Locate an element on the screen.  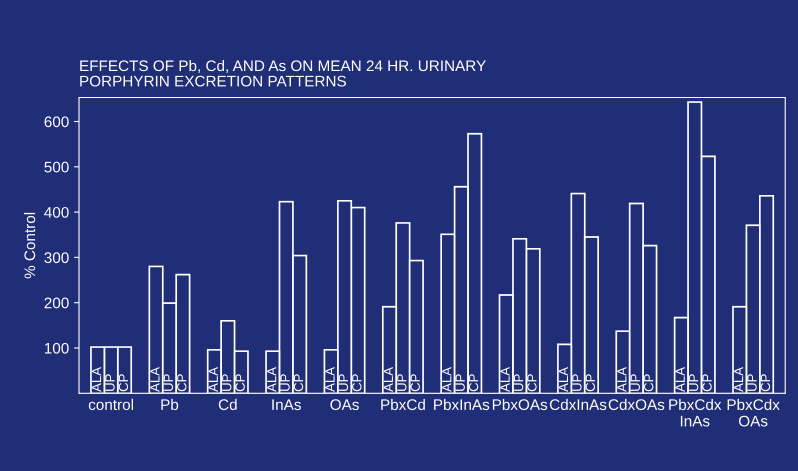
x-tick-label: InAs is located at coordinates (286, 404).